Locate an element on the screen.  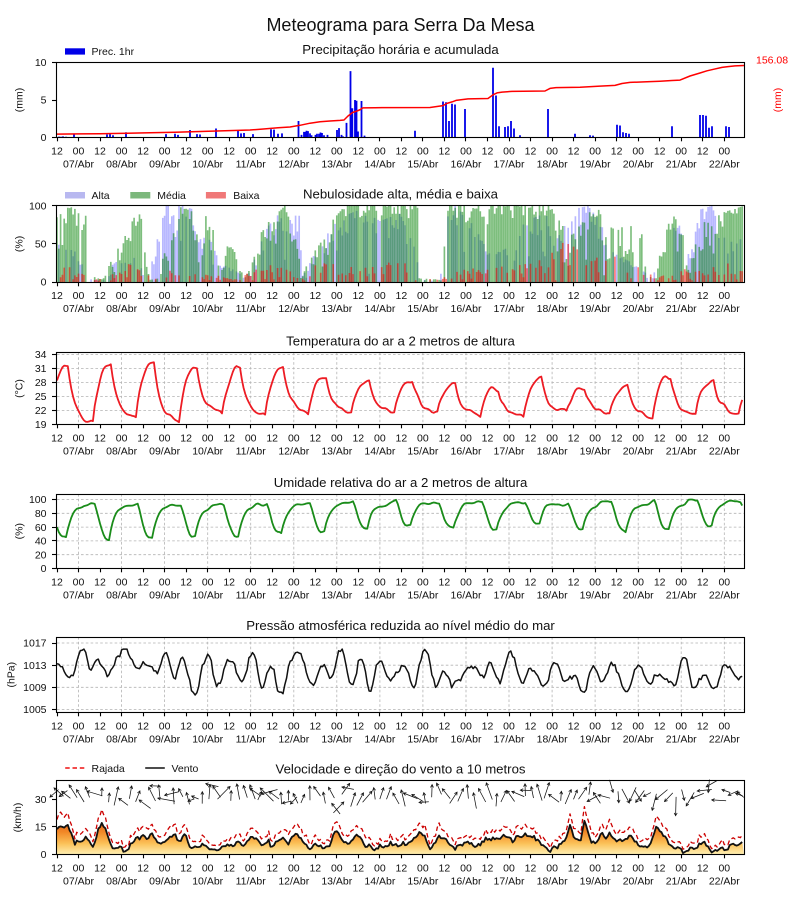
svg-text:Precipitação horária e acumula: Precipitação horária e acumulada is located at coordinates (400, 49).